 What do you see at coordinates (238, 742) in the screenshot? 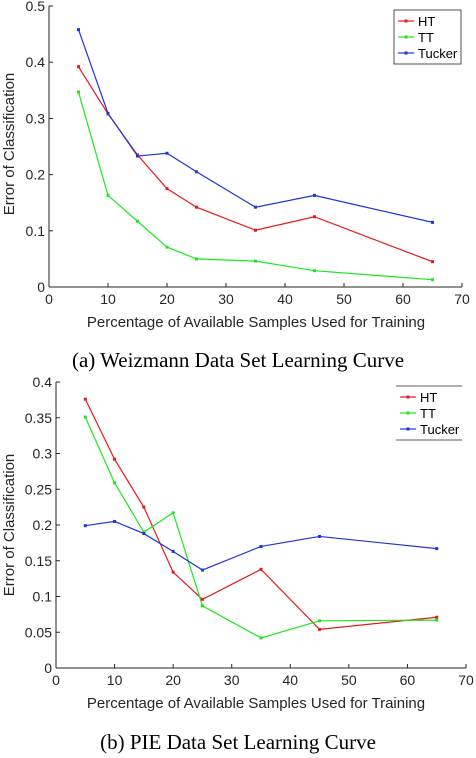
I see `caption: (b) PIE Data Set Learning Curve` at bounding box center [238, 742].